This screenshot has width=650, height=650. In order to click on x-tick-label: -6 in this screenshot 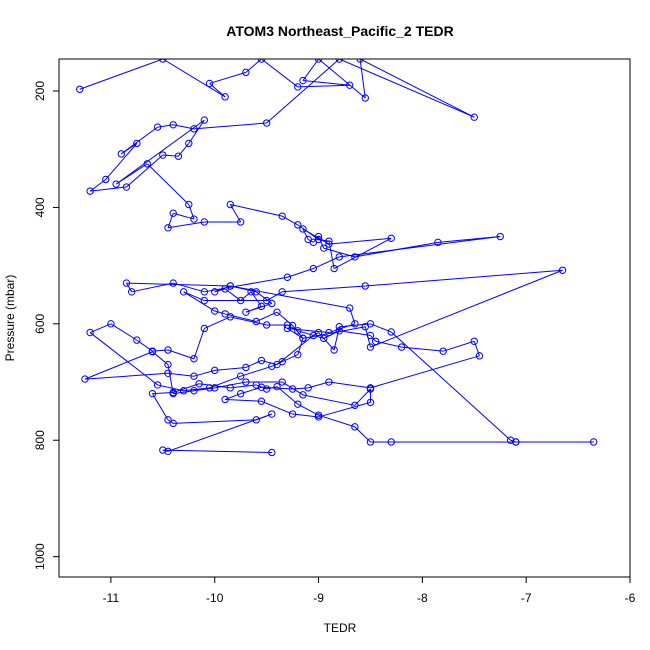, I will do `click(630, 598)`.